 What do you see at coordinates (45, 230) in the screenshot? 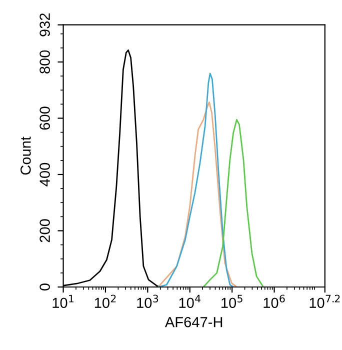
I see `y-tick-label: 200` at bounding box center [45, 230].